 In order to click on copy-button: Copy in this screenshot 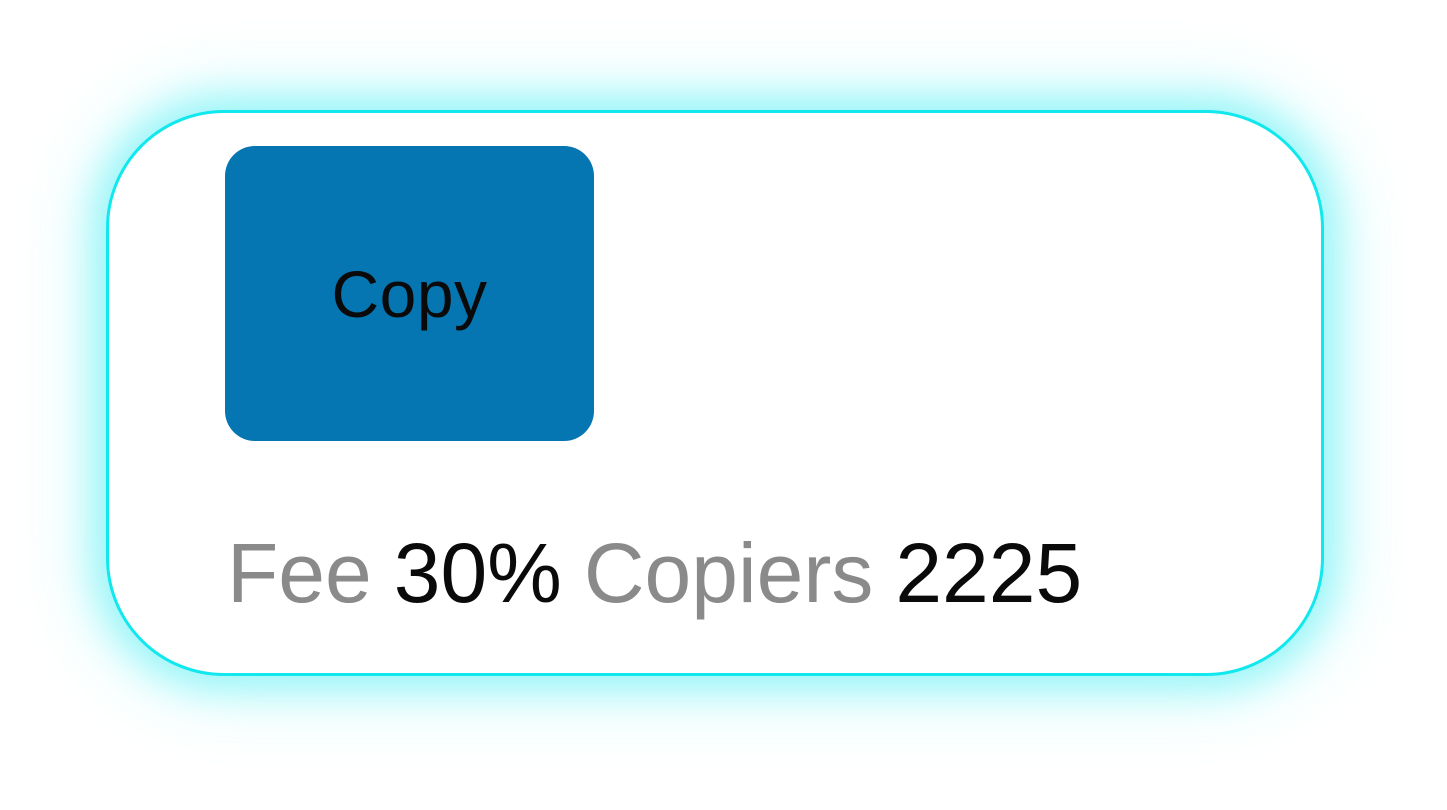, I will do `click(409, 293)`.